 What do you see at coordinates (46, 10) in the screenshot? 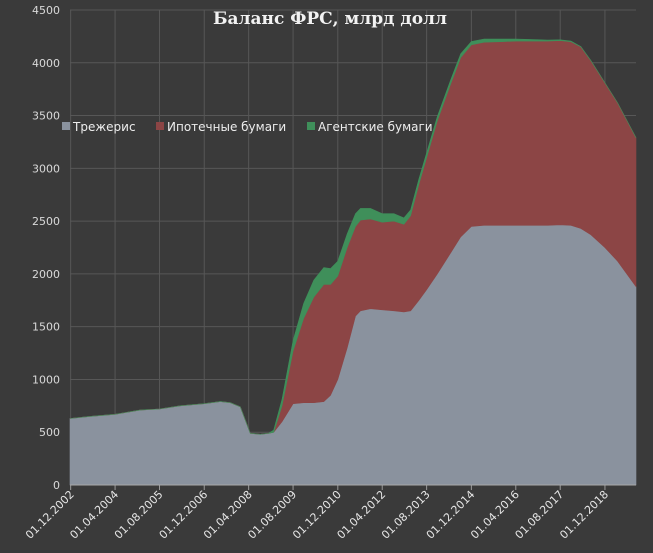
I see `y-tick-label: 4500` at bounding box center [46, 10].